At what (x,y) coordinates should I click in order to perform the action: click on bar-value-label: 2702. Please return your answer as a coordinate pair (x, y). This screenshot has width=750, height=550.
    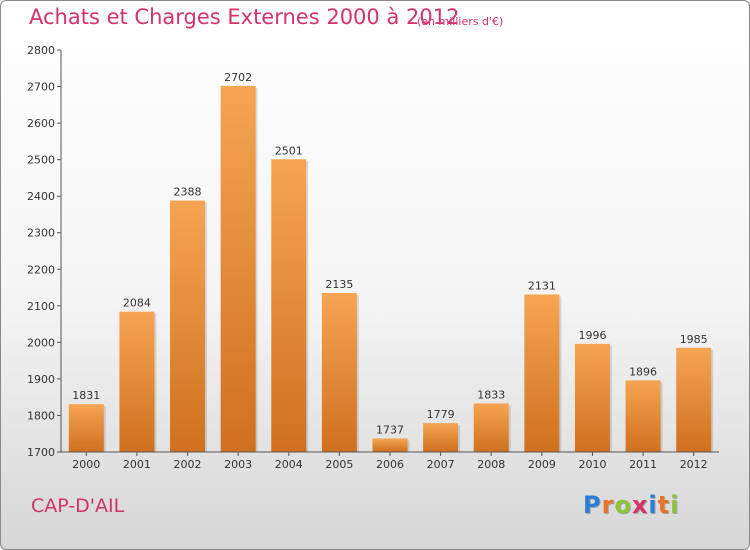
    Looking at the image, I should click on (238, 77).